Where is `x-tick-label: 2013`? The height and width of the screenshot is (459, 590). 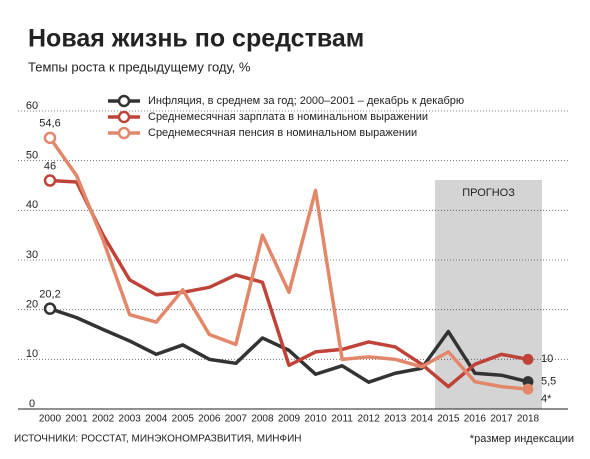 x-tick-label: 2013 is located at coordinates (395, 419).